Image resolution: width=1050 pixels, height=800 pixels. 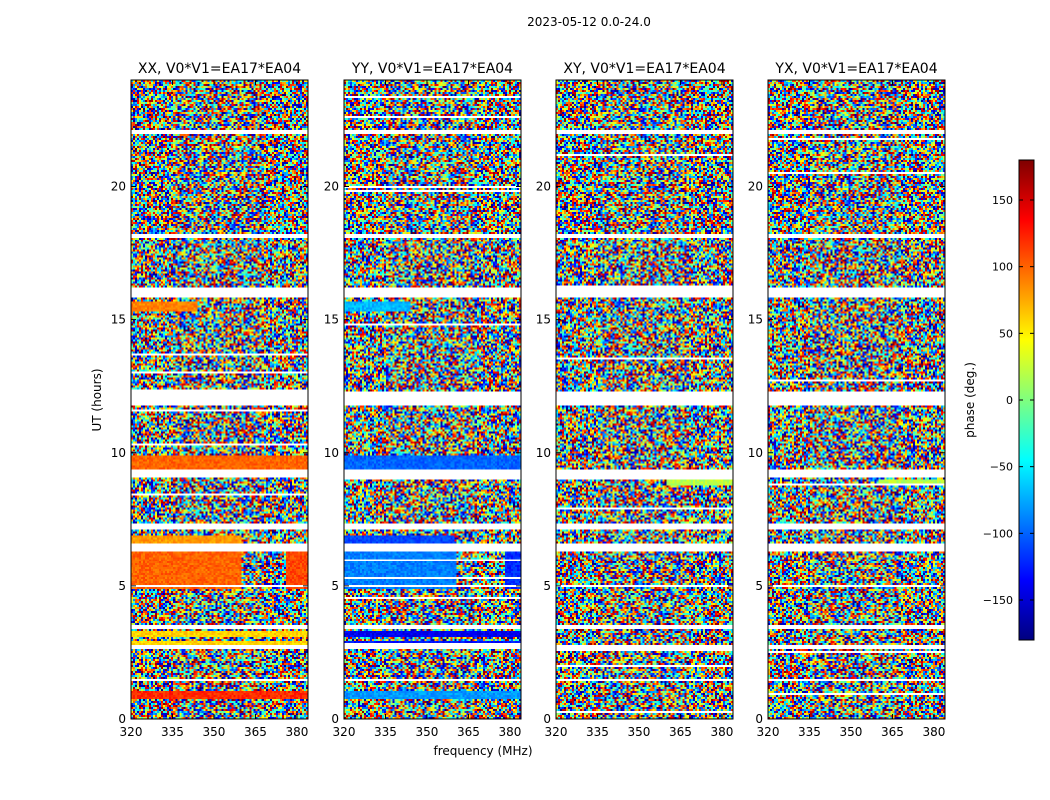 I want to click on panel-title: XY, V0*V1=EA17*EA04, so click(x=644, y=69).